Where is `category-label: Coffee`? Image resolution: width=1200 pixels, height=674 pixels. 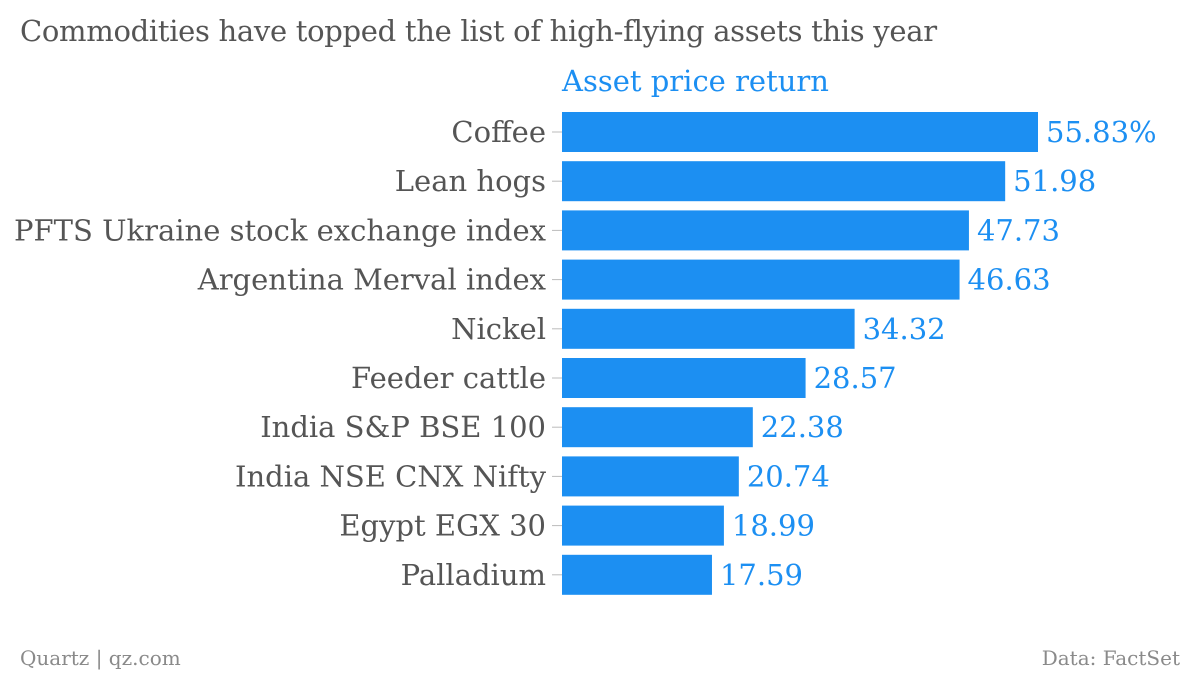 category-label: Coffee is located at coordinates (498, 132).